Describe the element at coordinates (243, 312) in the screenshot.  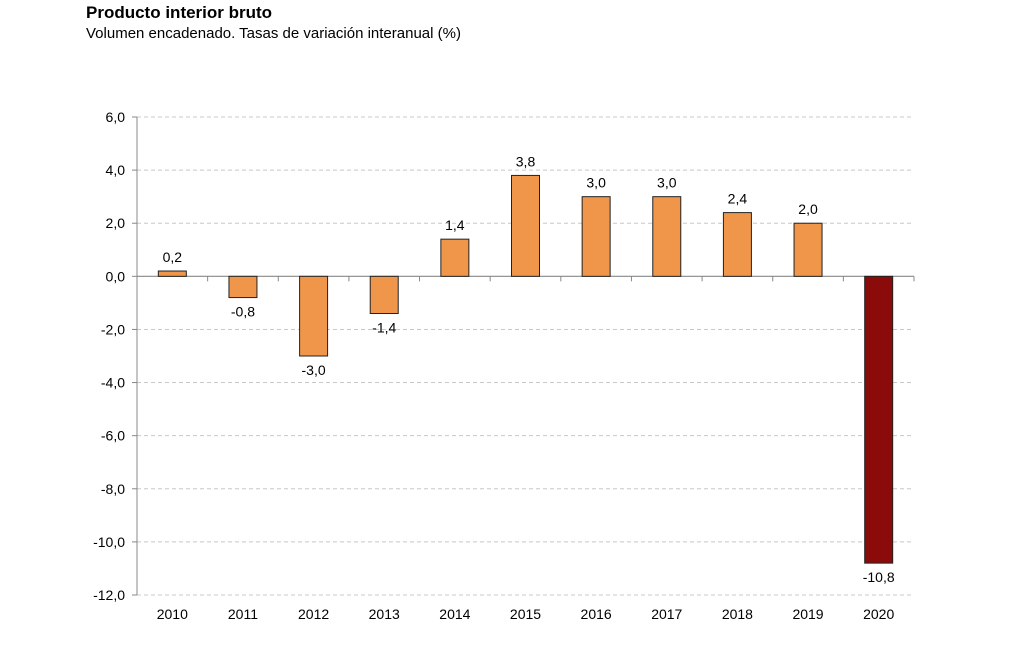
I see `data-label: -0,8` at that location.